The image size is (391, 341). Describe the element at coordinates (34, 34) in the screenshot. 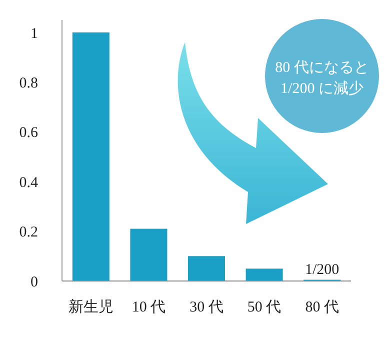

I see `y-tick-label: 1` at that location.